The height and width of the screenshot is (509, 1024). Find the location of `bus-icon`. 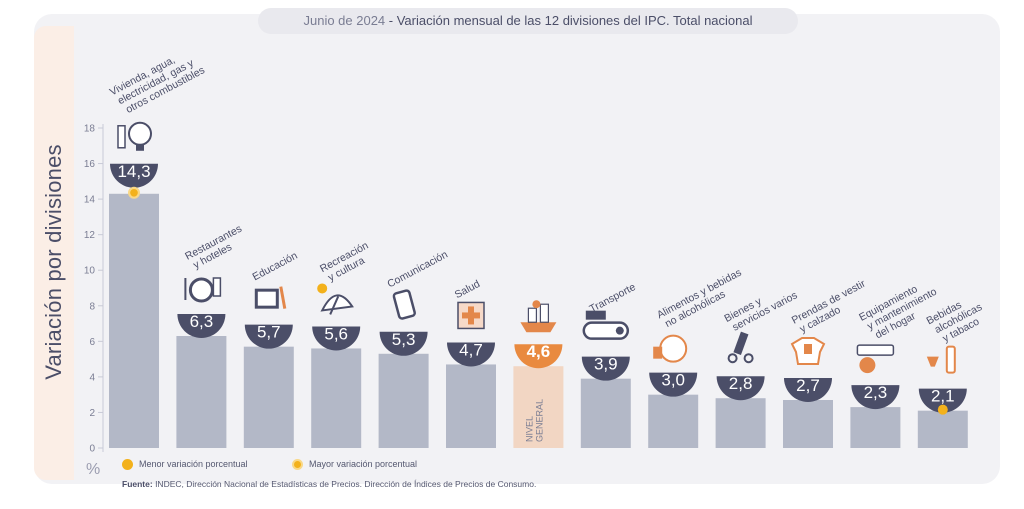

bus-icon is located at coordinates (606, 325).